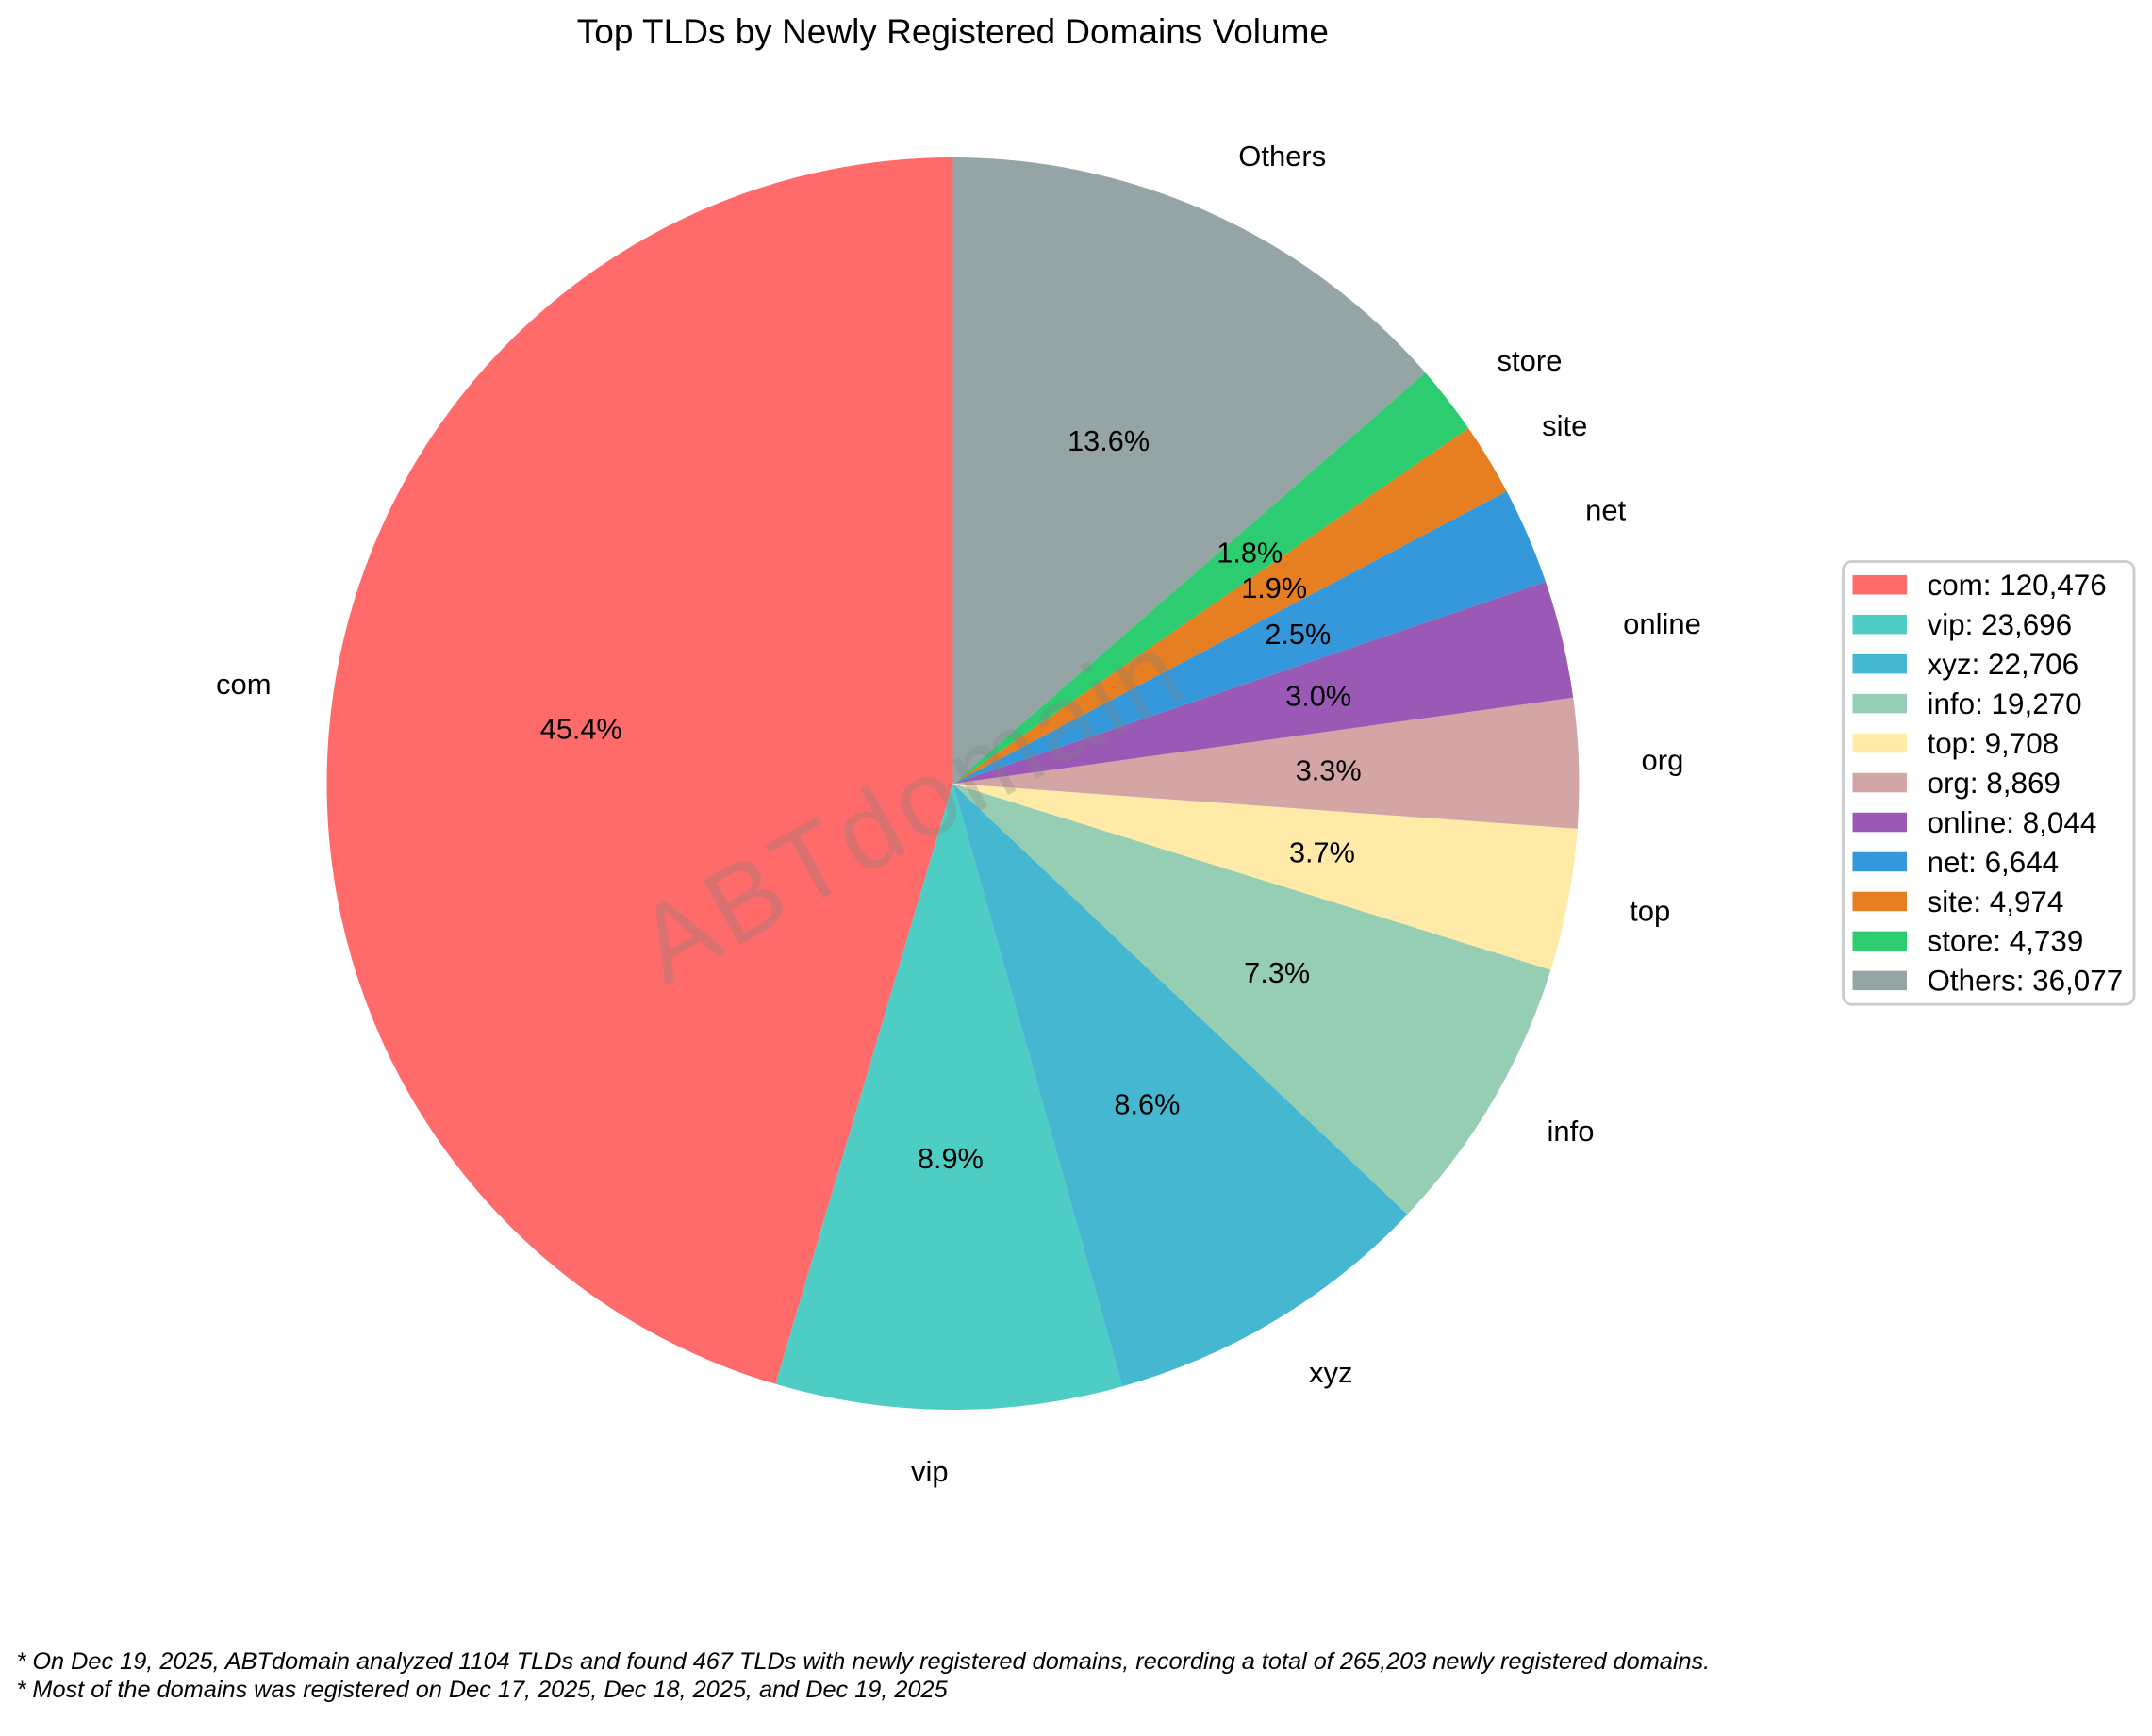 The height and width of the screenshot is (1736, 2152). Describe the element at coordinates (2005, 703) in the screenshot. I see `svg-text: info: 19,270` at that location.